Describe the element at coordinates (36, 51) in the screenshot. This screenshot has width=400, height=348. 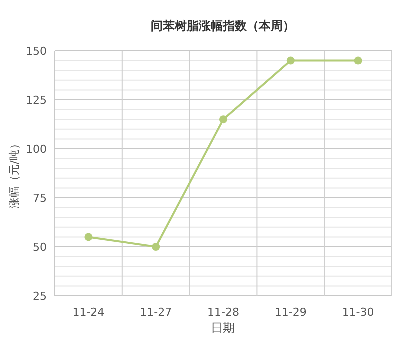
I see `y-tick-label: 150` at that location.